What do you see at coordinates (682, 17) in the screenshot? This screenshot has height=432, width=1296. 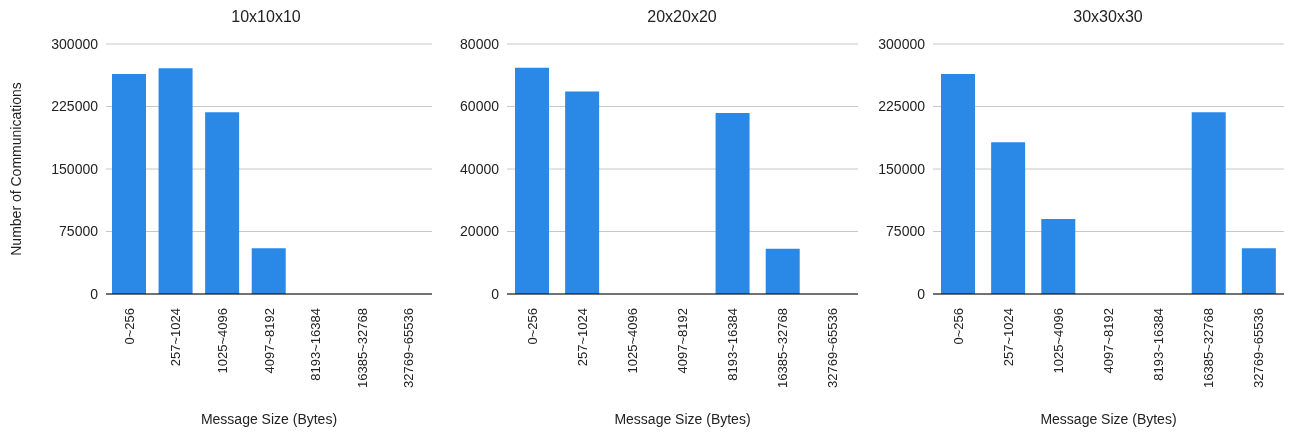 I see `chart-title: 20x20x20` at bounding box center [682, 17].